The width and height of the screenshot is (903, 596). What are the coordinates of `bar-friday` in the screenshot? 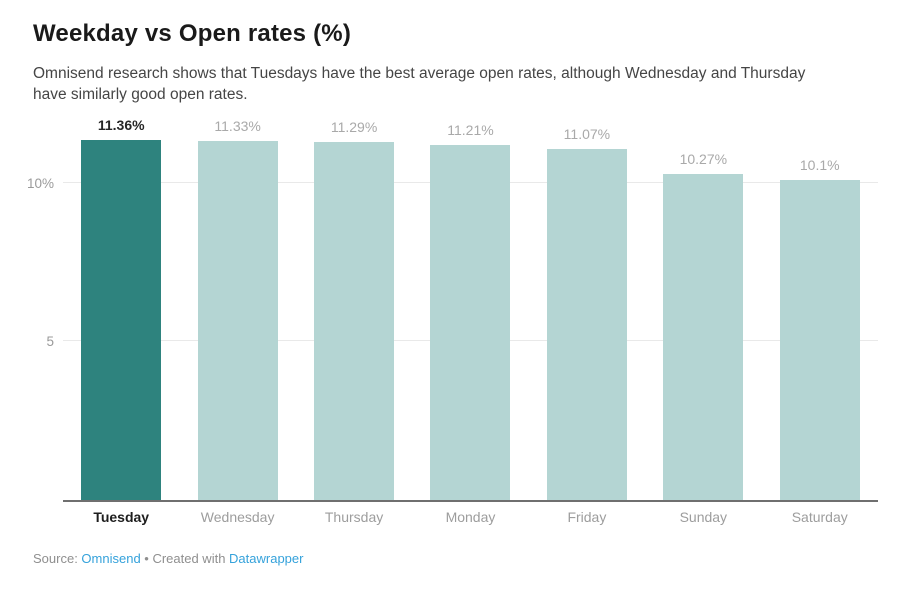 It's located at (586, 324).